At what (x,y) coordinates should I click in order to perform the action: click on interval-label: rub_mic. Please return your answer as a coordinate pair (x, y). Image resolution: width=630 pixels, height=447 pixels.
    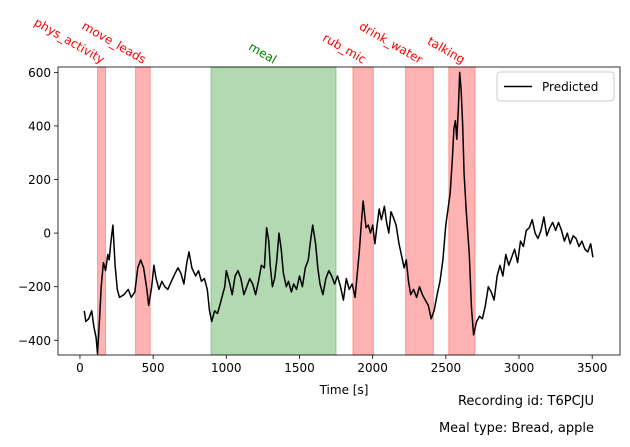
    Looking at the image, I should click on (344, 49).